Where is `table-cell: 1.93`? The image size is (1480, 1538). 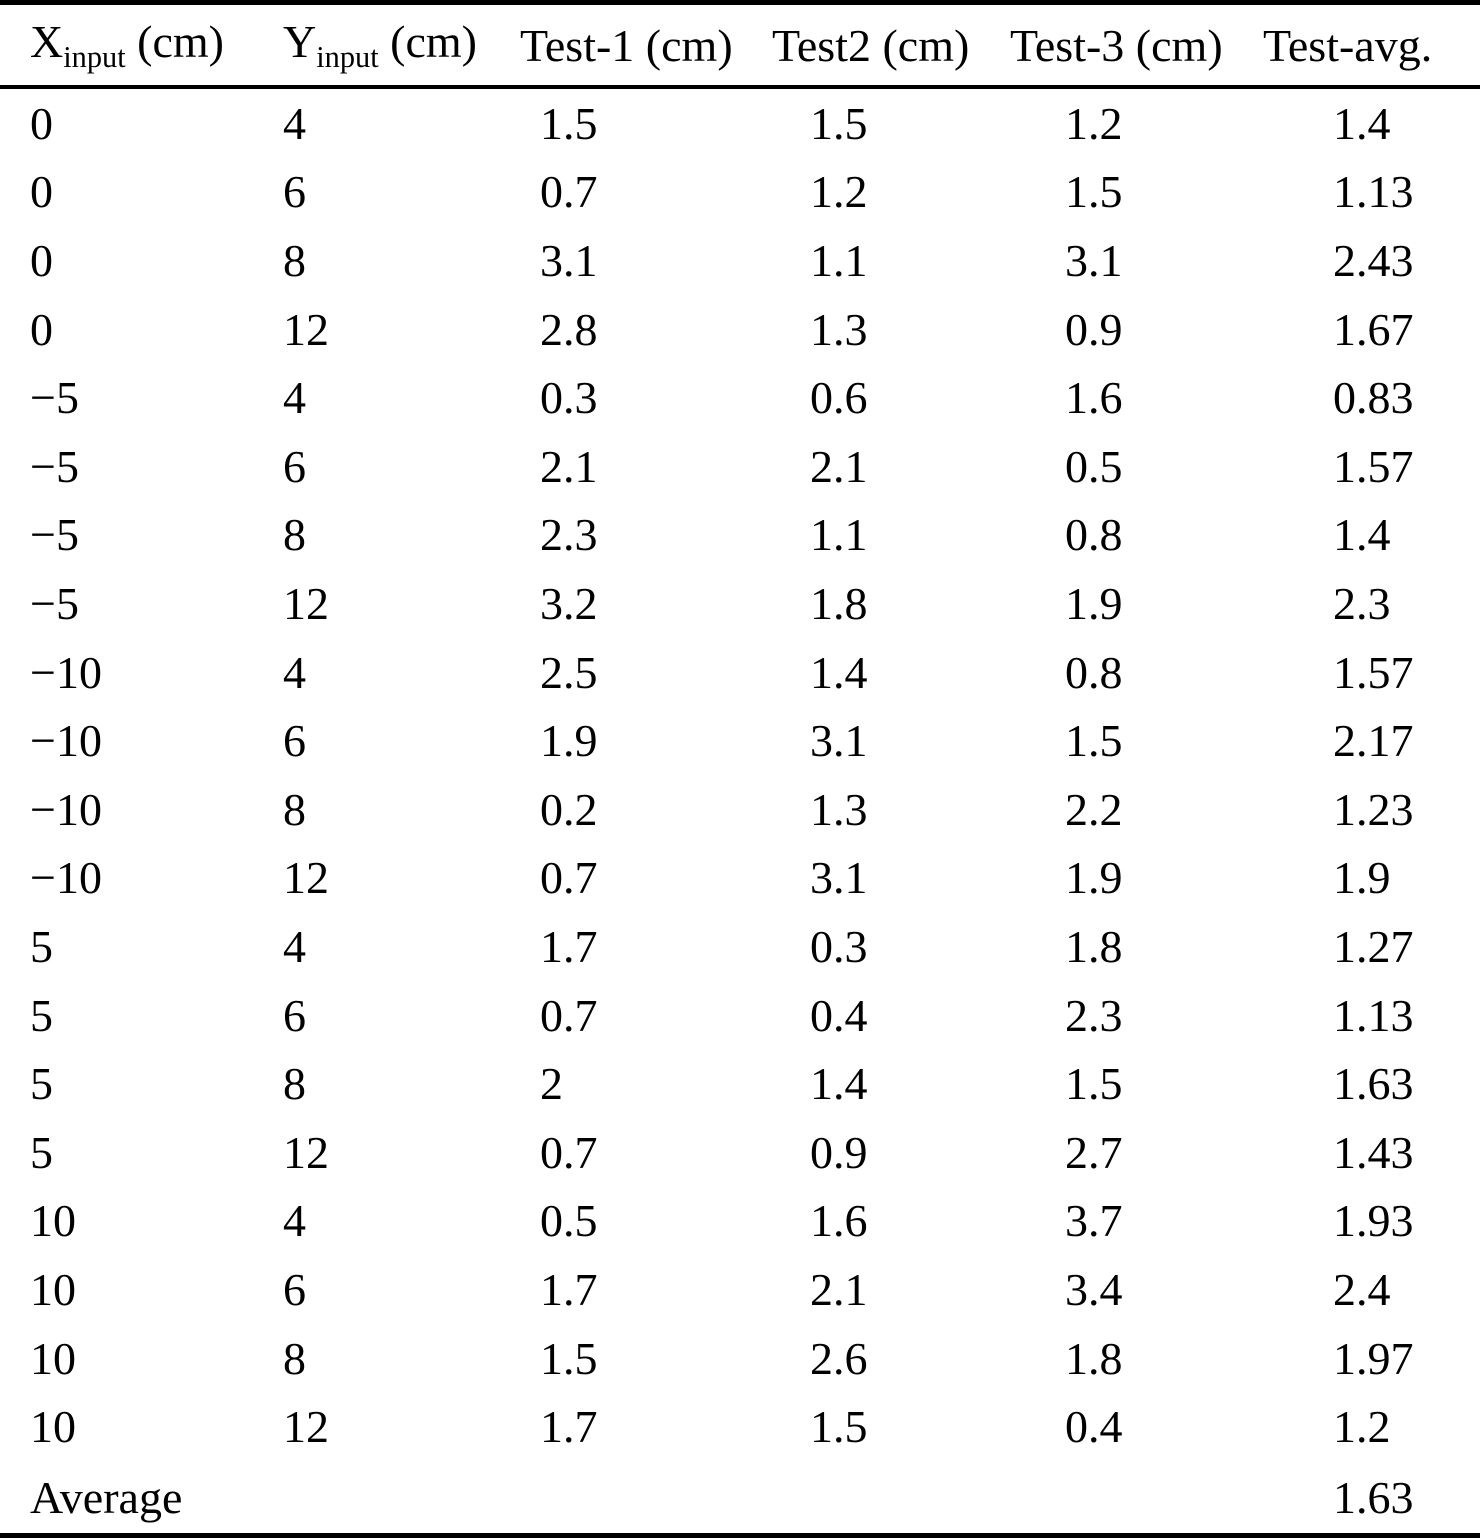
table-cell: 1.93 is located at coordinates (1373, 1221).